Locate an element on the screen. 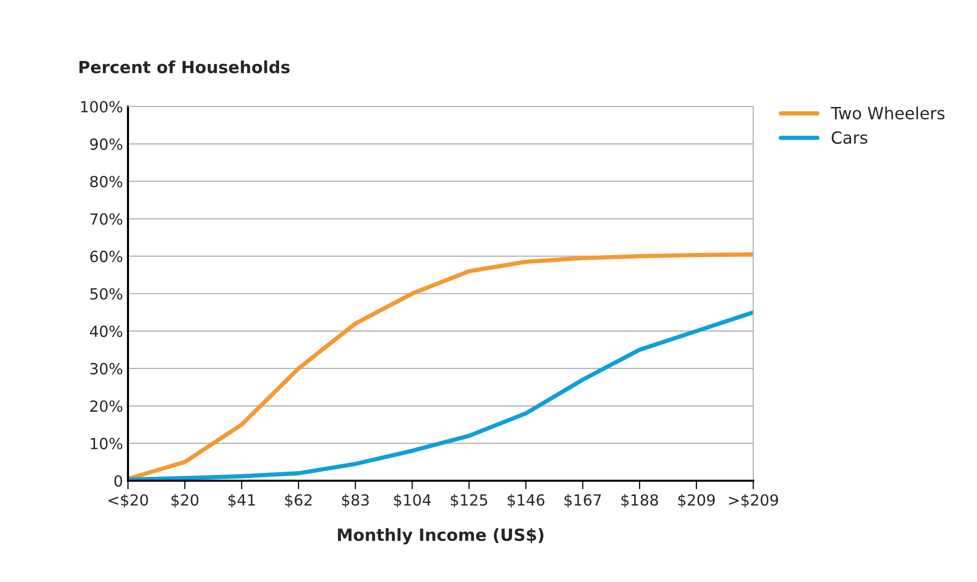  y-tick-label: 30% is located at coordinates (106, 368).